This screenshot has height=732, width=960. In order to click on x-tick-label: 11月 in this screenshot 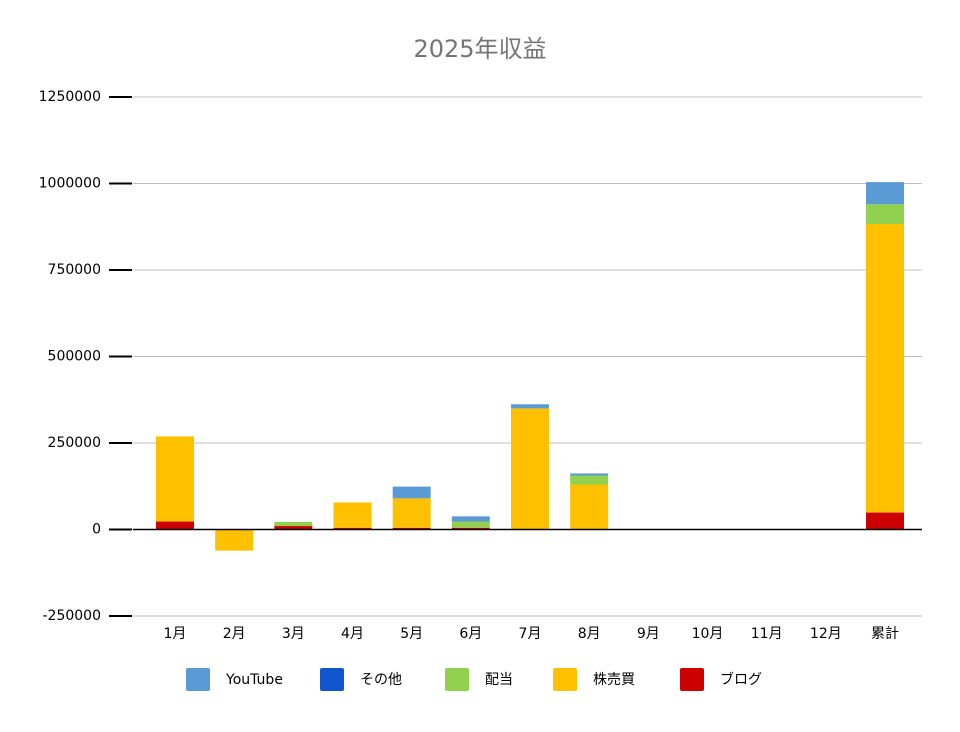, I will do `click(767, 634)`.